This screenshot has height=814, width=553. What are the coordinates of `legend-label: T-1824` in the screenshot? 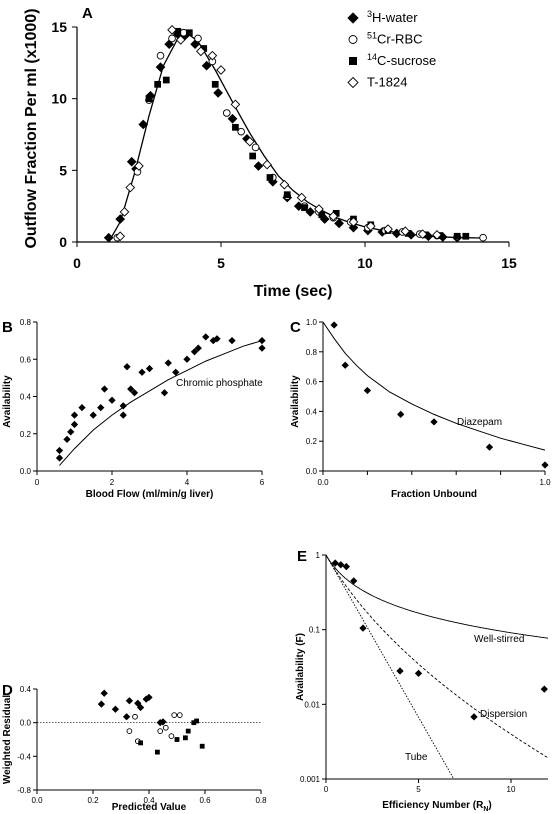 It's located at (387, 82).